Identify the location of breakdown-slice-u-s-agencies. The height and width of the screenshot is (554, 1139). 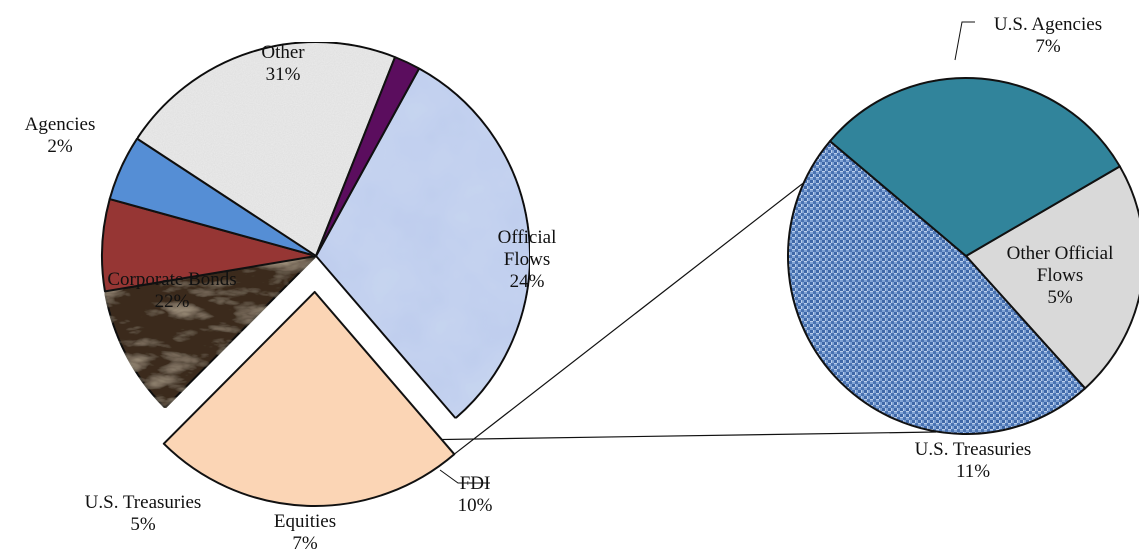
(975, 167).